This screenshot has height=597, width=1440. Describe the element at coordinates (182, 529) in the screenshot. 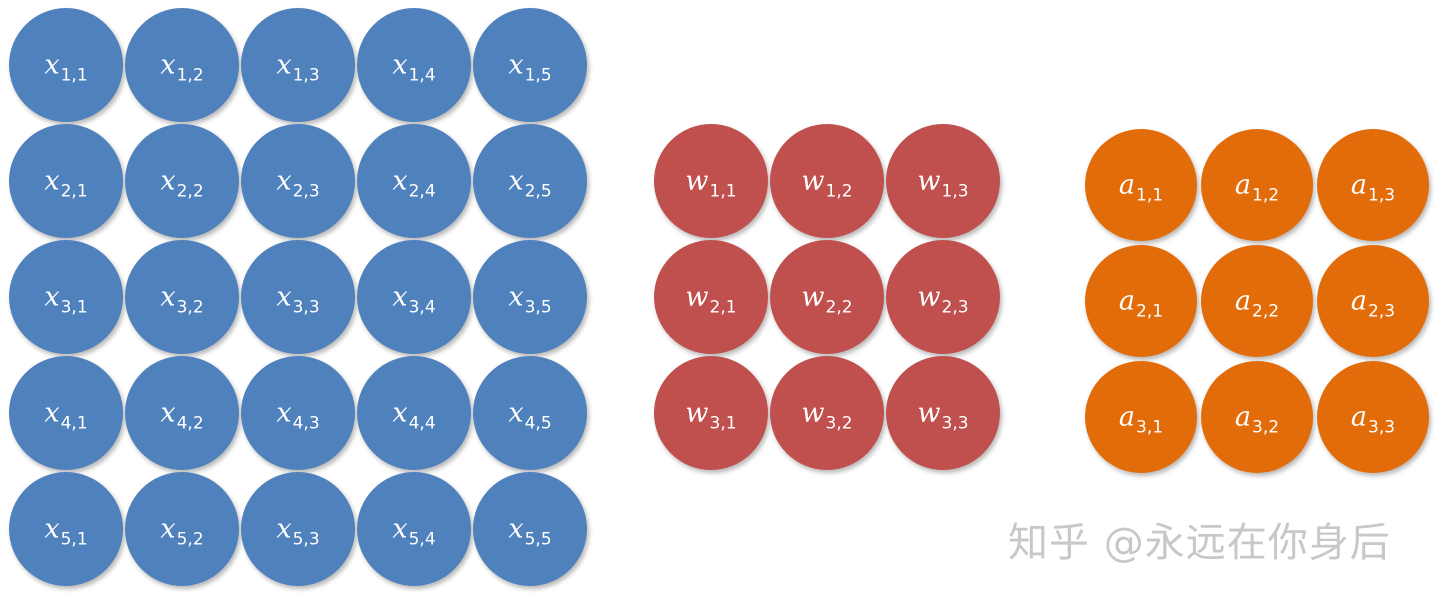

I see `matrix-cell-x-5-2: x5,2` at that location.